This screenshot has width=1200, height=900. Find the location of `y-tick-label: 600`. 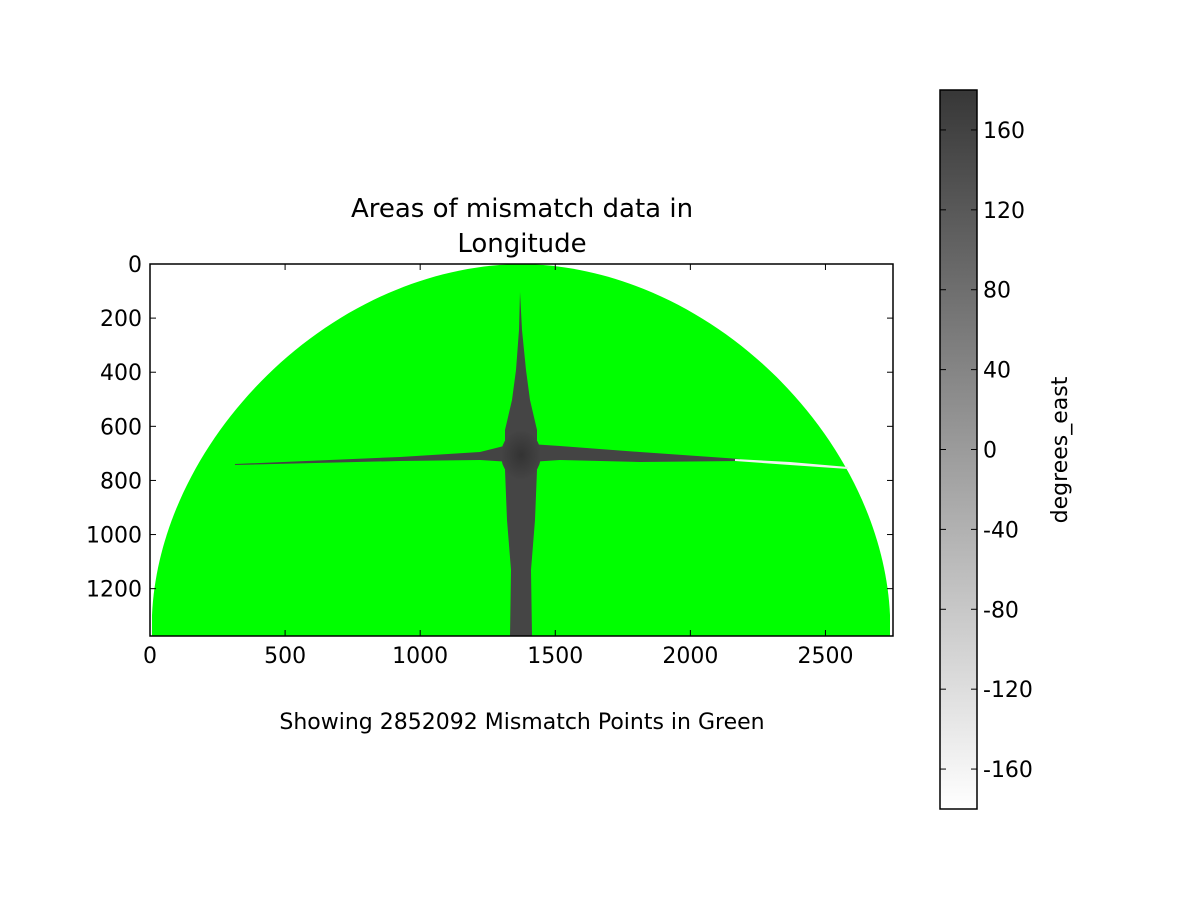

y-tick-label: 600 is located at coordinates (121, 427).